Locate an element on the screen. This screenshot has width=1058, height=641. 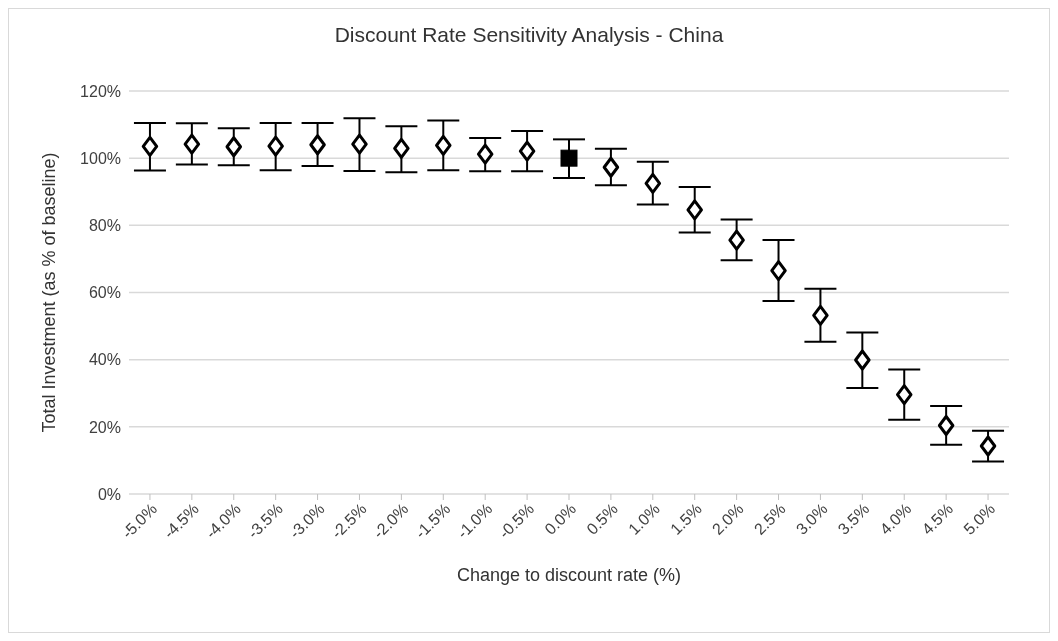
y-tick-label: 120% is located at coordinates (100, 91).